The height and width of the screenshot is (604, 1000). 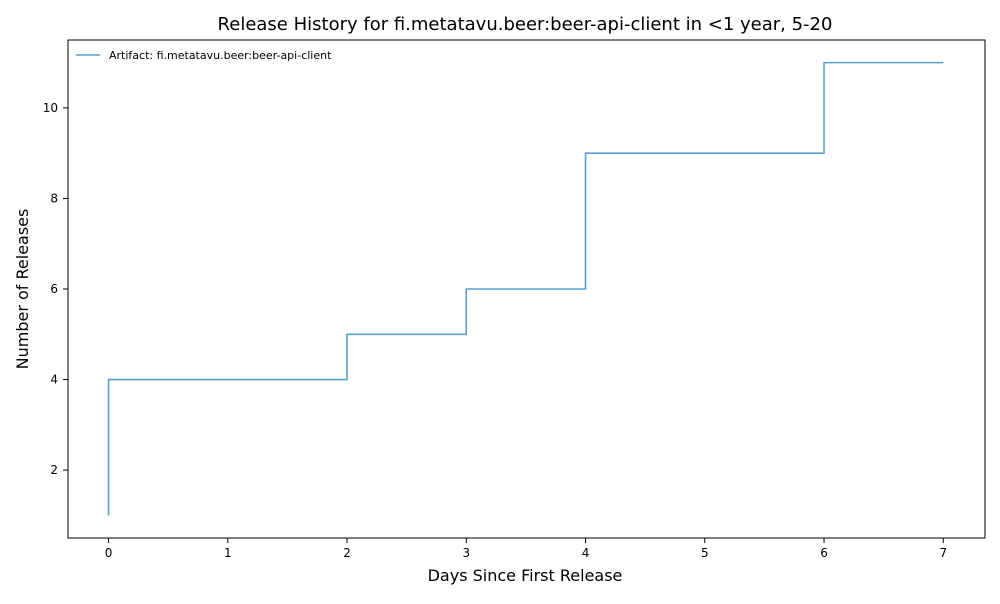 What do you see at coordinates (50, 108) in the screenshot?
I see `y-tick-label: 10` at bounding box center [50, 108].